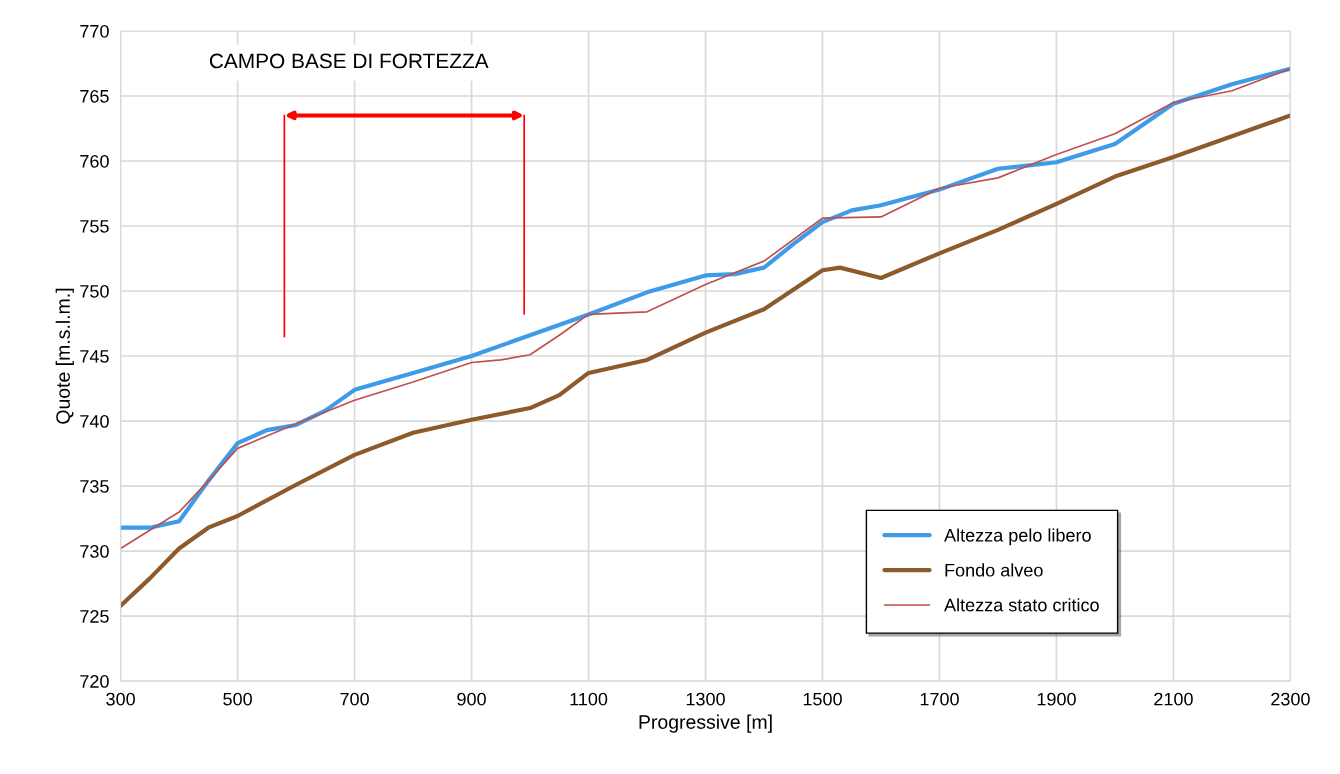  Describe the element at coordinates (822, 699) in the screenshot. I see `x-tick-label: 1500` at that location.